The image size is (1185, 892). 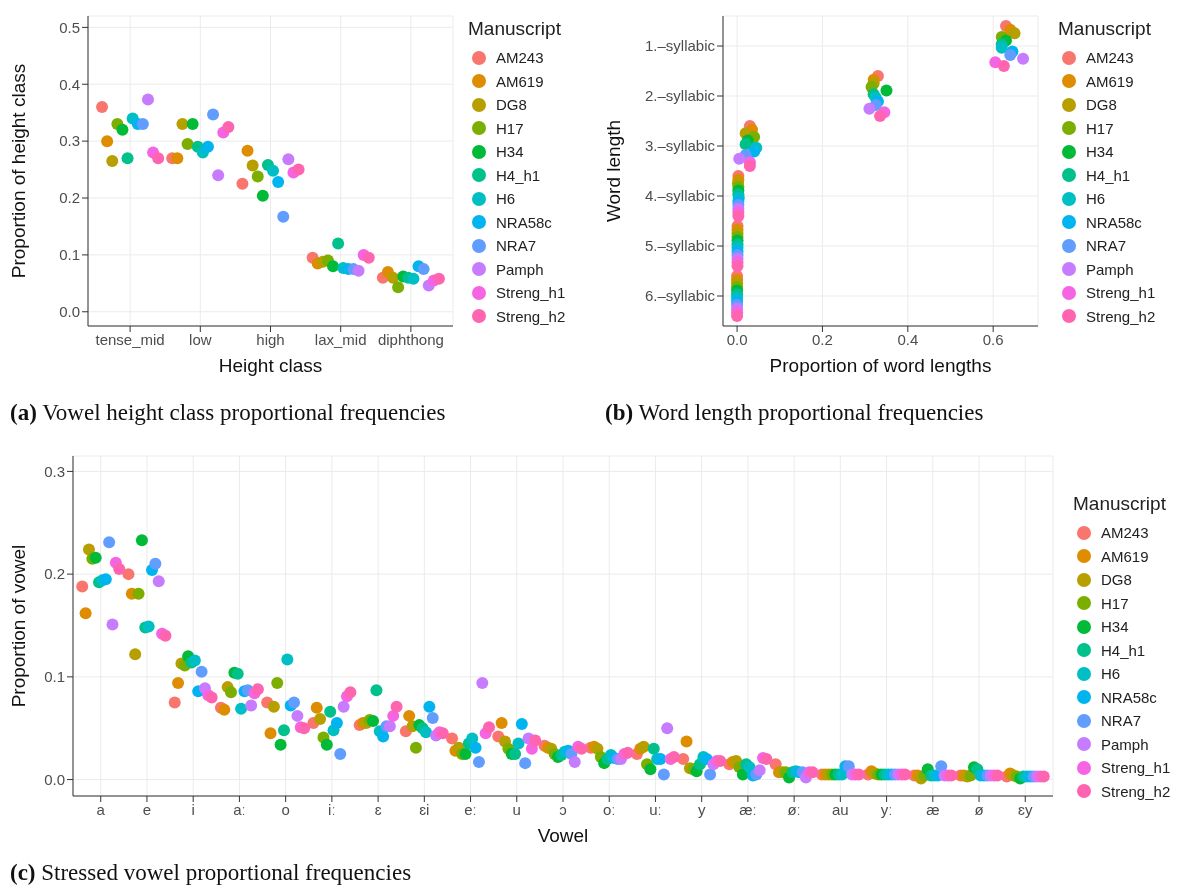 What do you see at coordinates (680, 196) in the screenshot?
I see `y-tick-label: 4.–syllabic` at bounding box center [680, 196].